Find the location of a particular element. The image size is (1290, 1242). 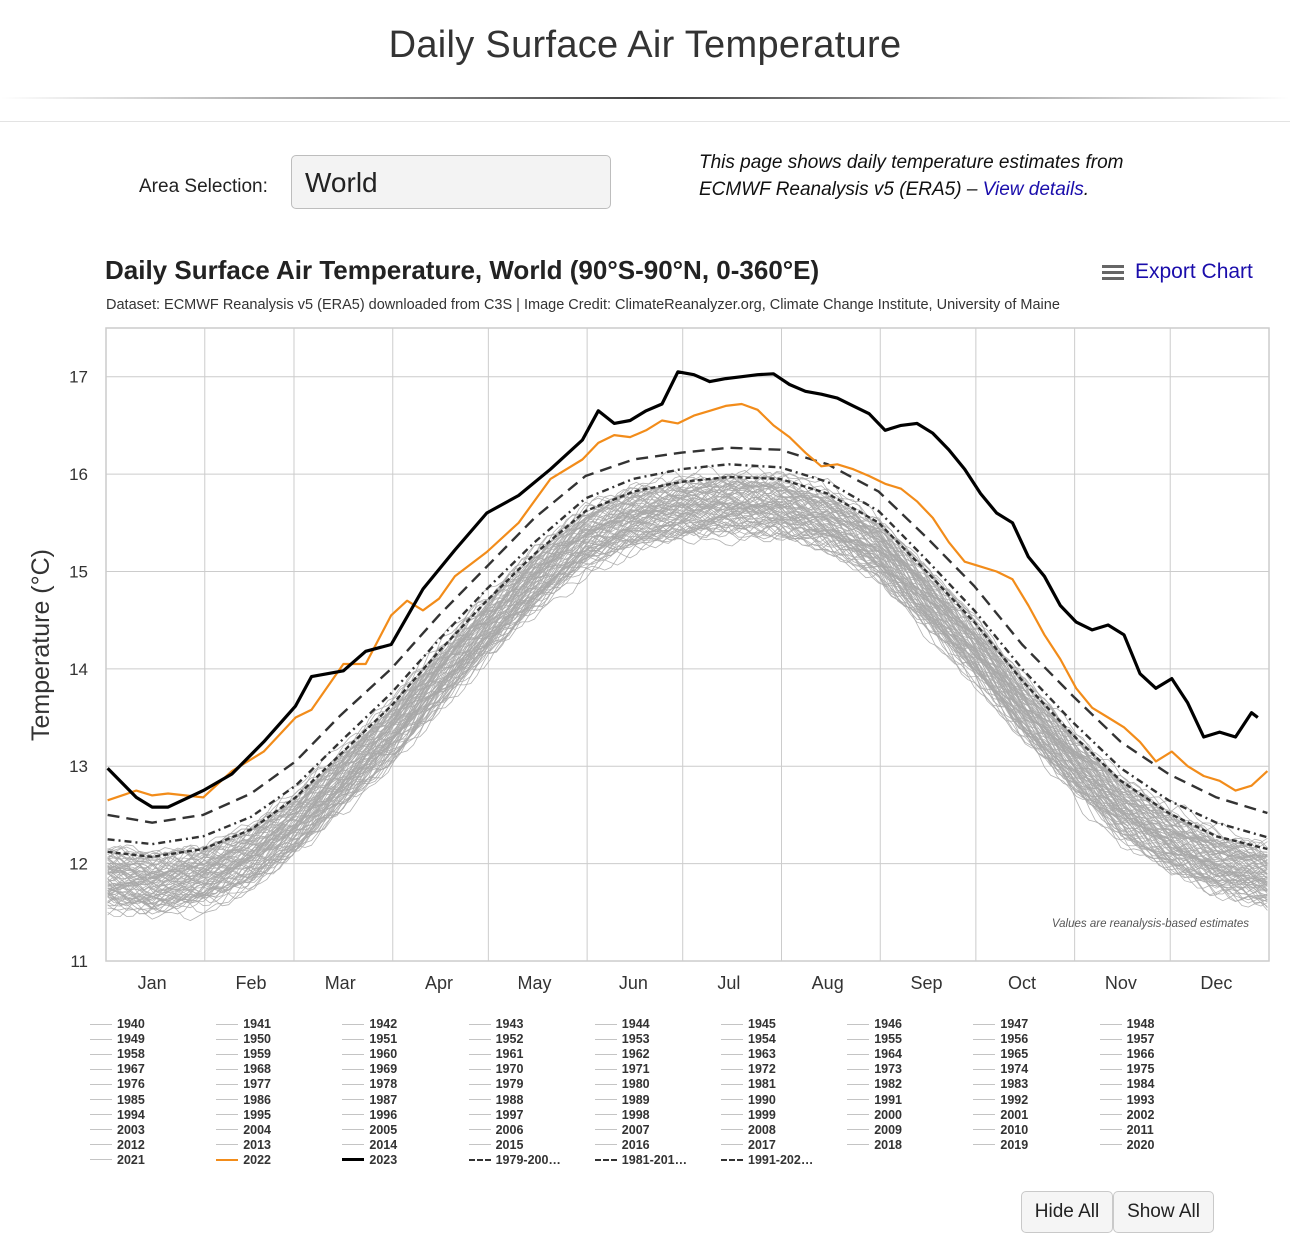

y-tick-label: 14 is located at coordinates (78, 669).